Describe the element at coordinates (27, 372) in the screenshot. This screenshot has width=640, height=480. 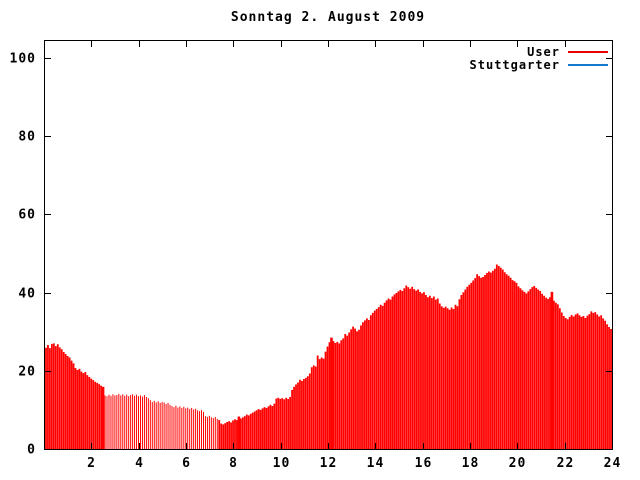
I see `y-tick-label: 20` at that location.